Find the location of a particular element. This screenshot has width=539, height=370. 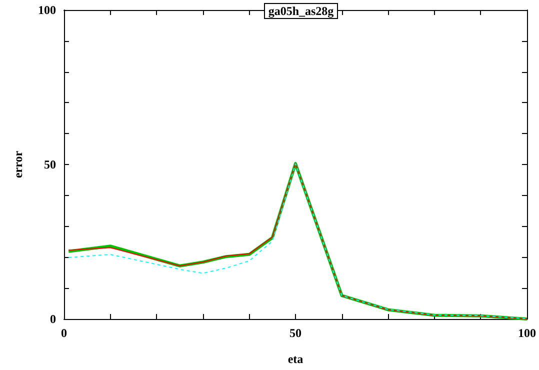

x-axis-title: eta is located at coordinates (296, 359).